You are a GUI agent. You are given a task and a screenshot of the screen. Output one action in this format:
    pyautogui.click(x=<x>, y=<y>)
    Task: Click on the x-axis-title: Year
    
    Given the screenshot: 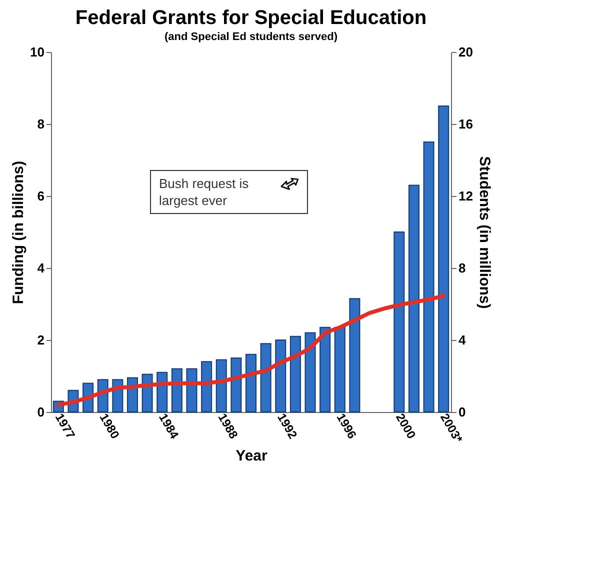 What is the action you would take?
    pyautogui.click(x=252, y=456)
    